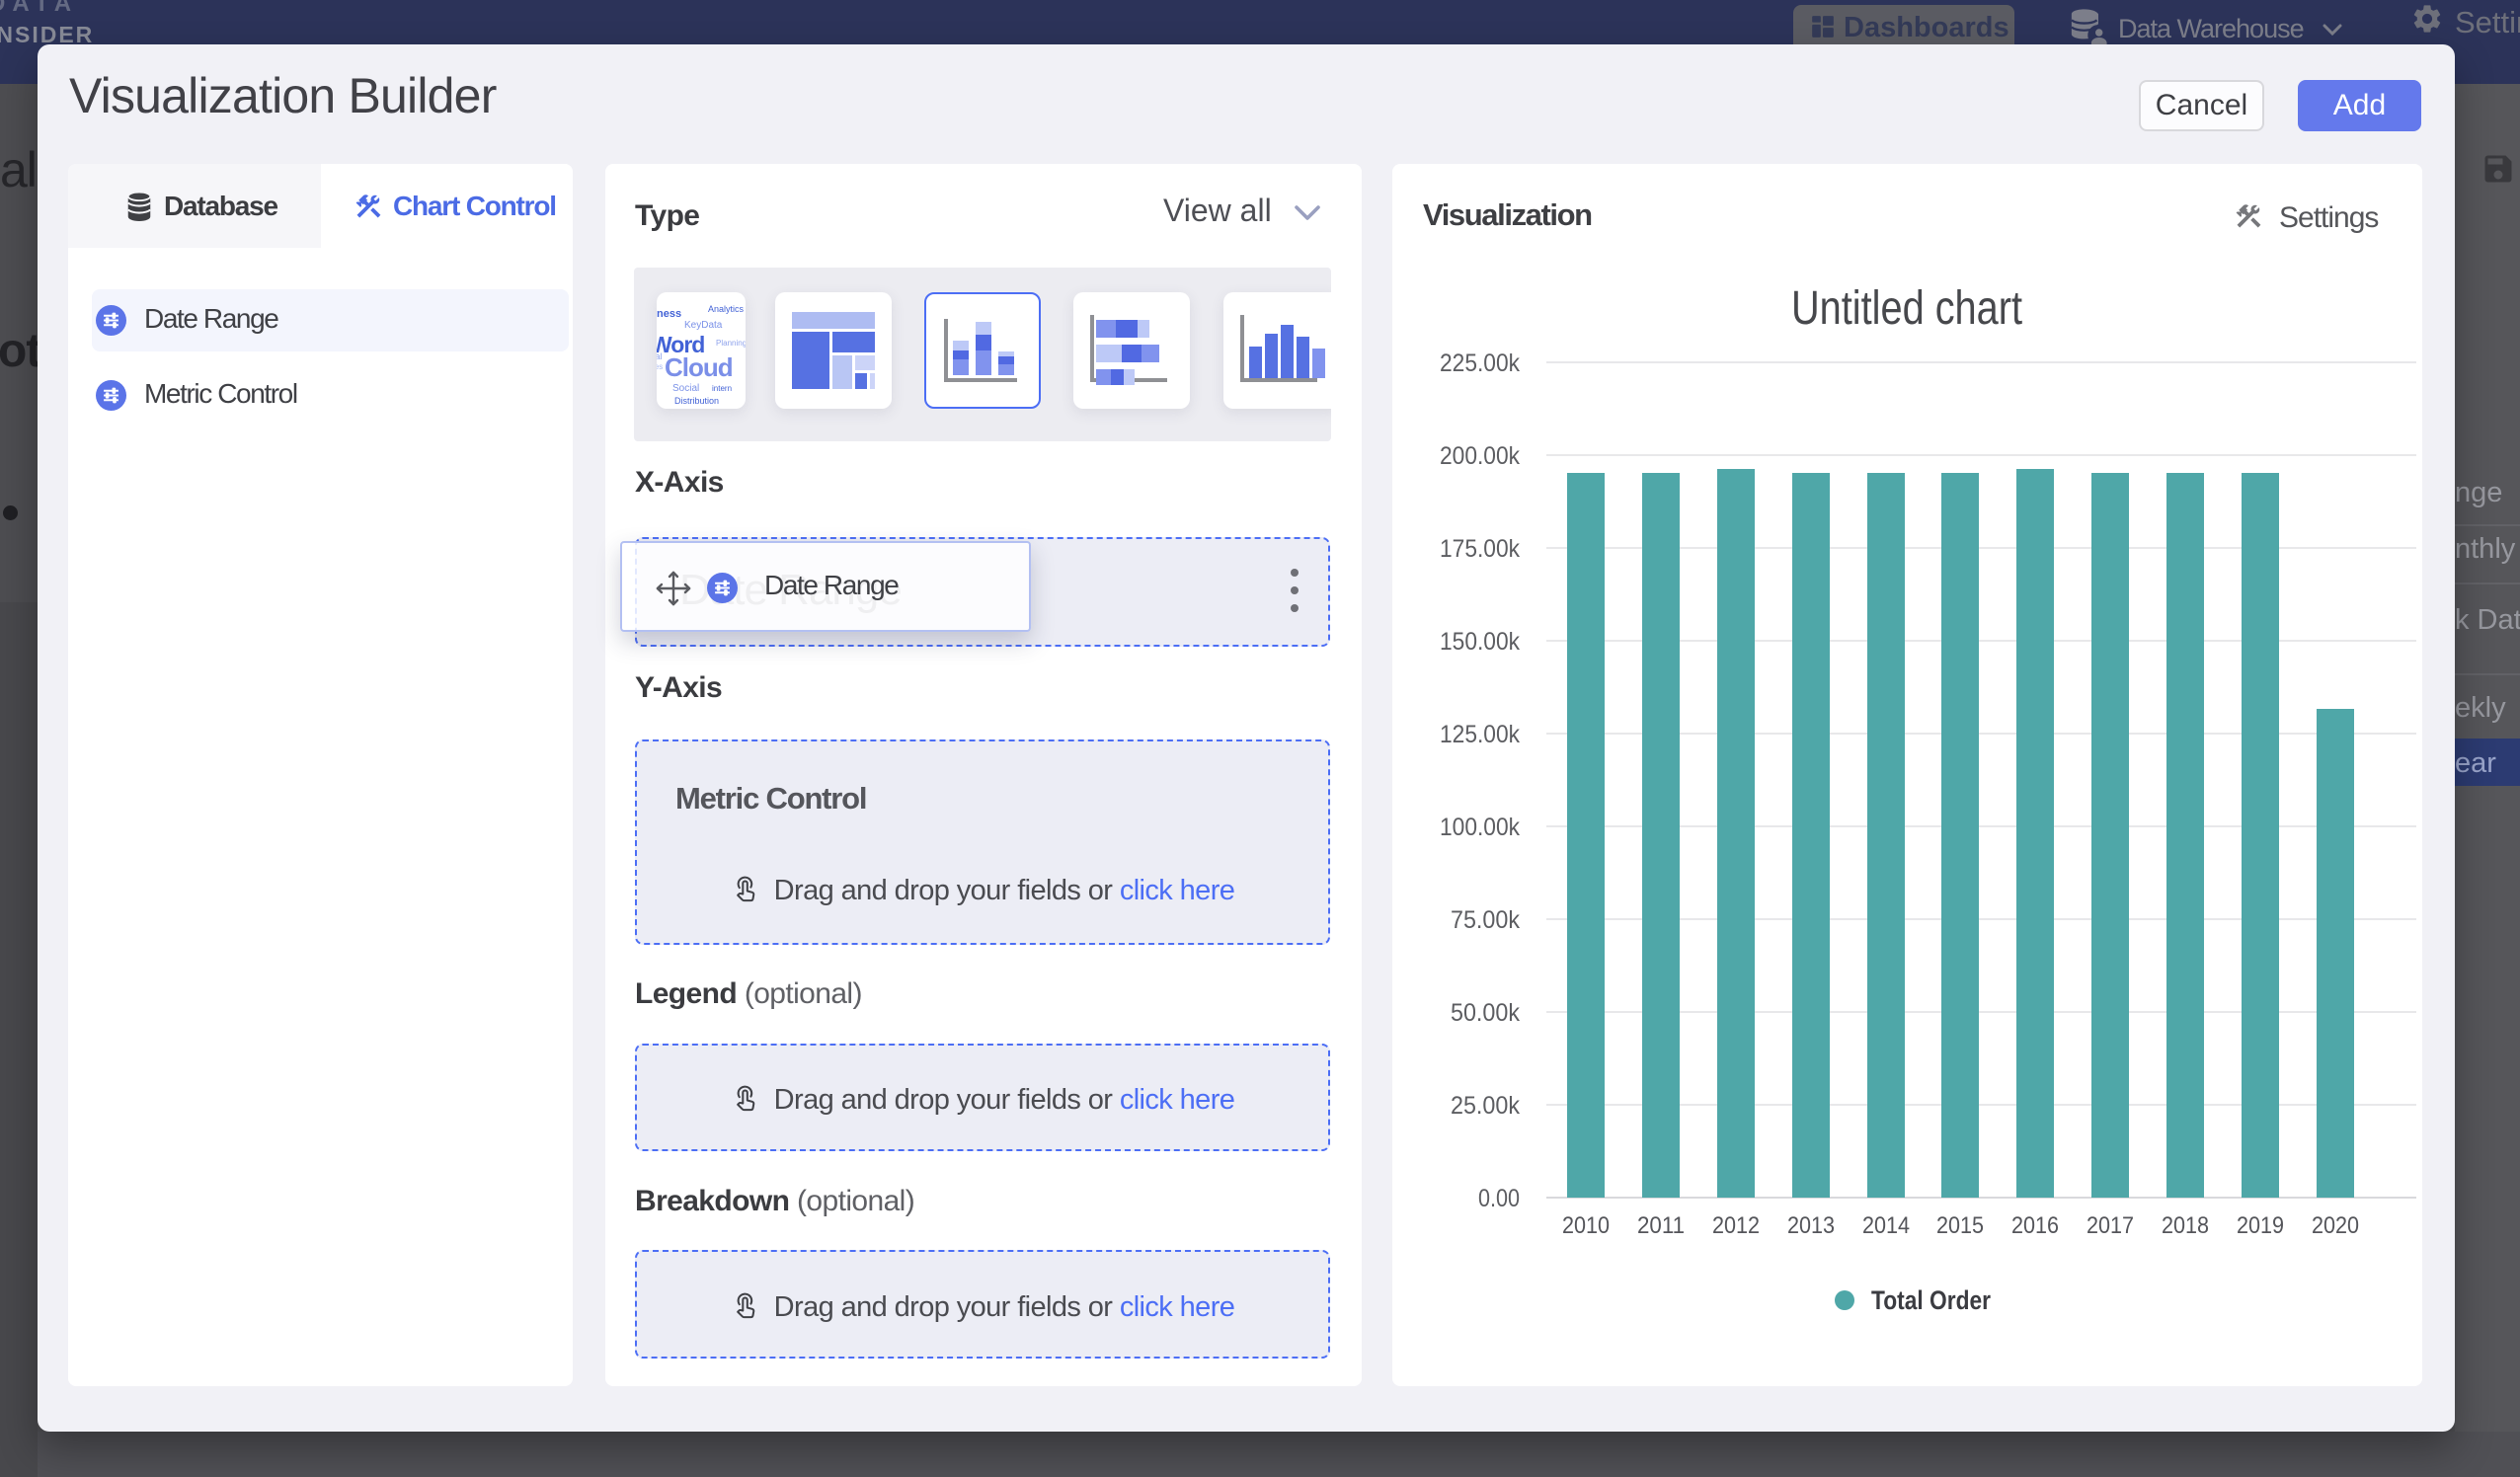 The width and height of the screenshot is (2520, 1477). I want to click on svg-text: 225.00k, so click(1480, 363).